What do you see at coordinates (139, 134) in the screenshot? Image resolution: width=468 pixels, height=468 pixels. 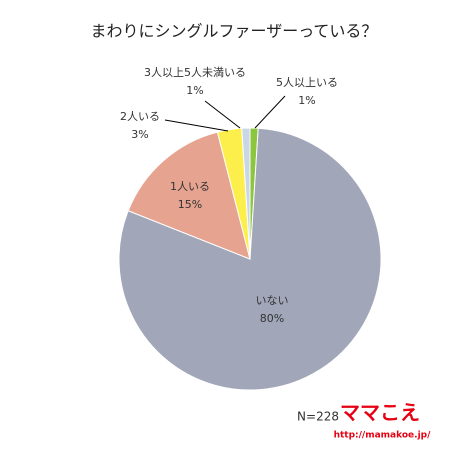 I see `slice-value: 3%` at bounding box center [139, 134].